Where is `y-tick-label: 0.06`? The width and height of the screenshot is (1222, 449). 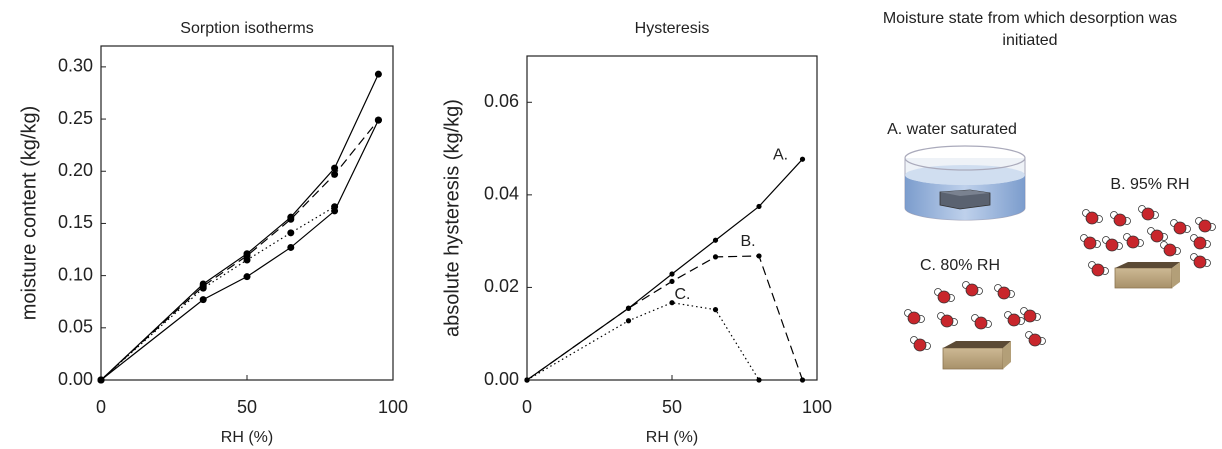
y-tick-label: 0.06 is located at coordinates (501, 101).